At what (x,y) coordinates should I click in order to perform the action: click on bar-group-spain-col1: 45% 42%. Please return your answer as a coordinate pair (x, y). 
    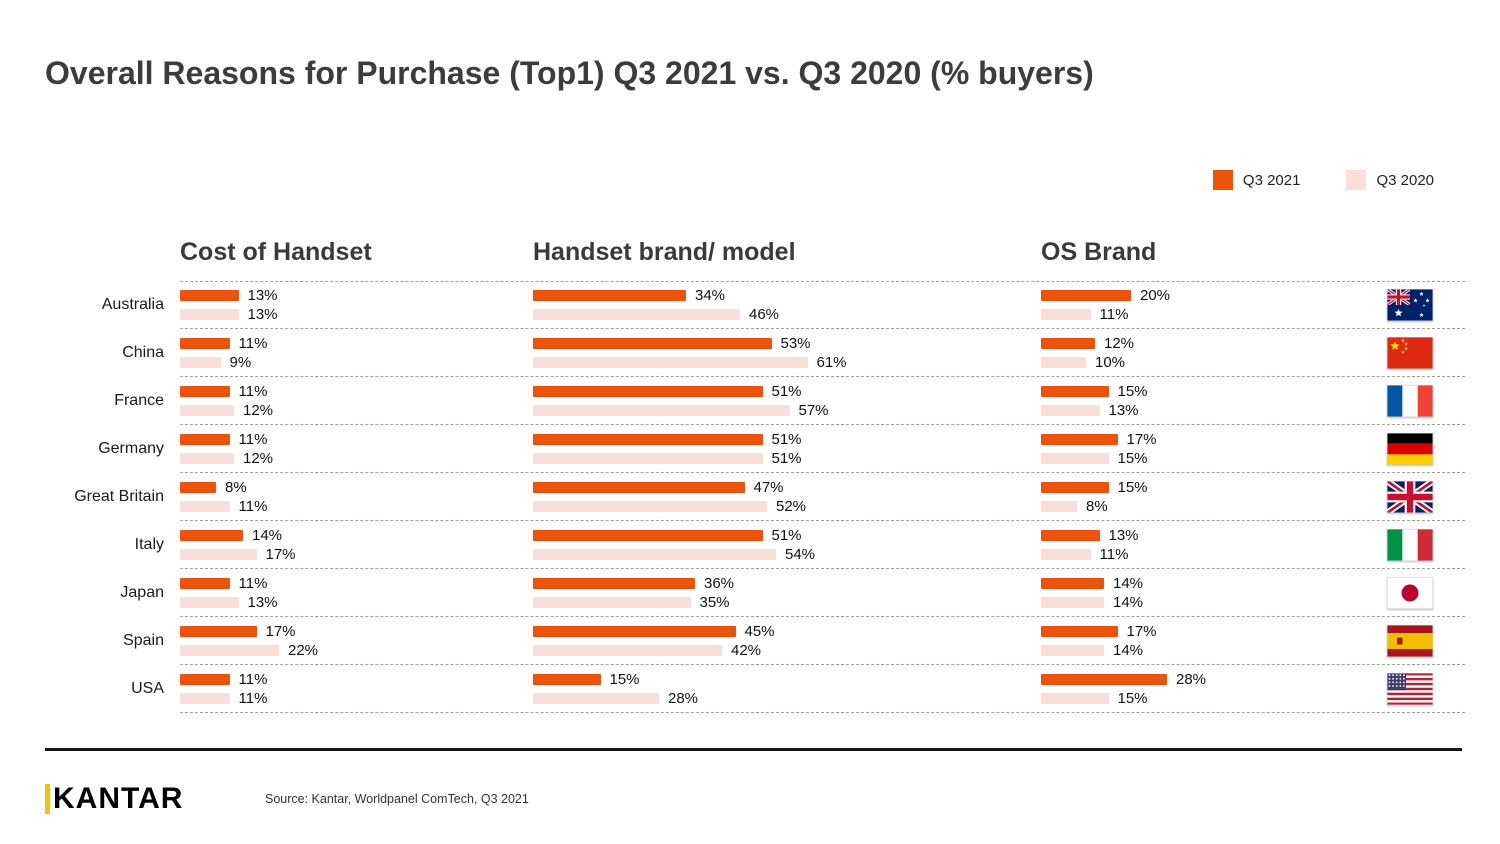
    Looking at the image, I should click on (787, 641).